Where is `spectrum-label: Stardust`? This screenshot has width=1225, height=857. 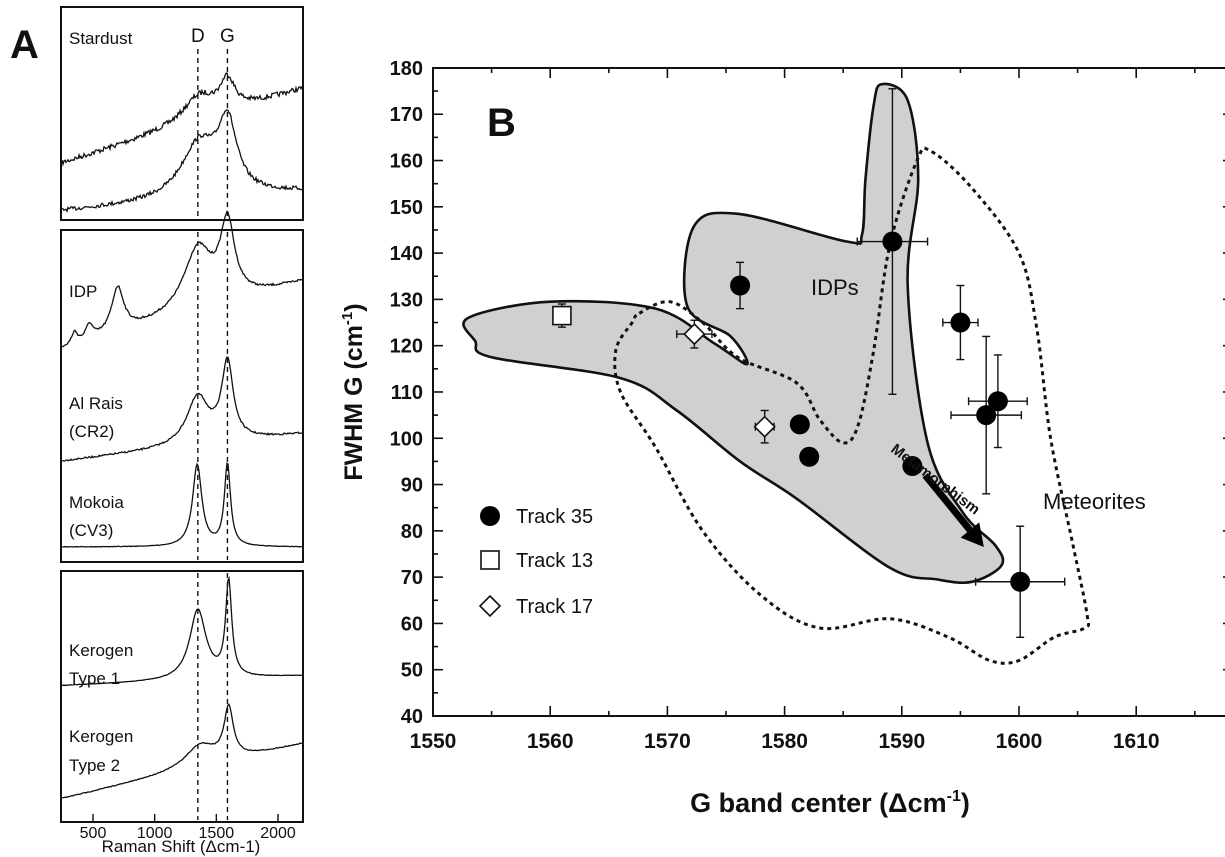 spectrum-label: Stardust is located at coordinates (101, 38).